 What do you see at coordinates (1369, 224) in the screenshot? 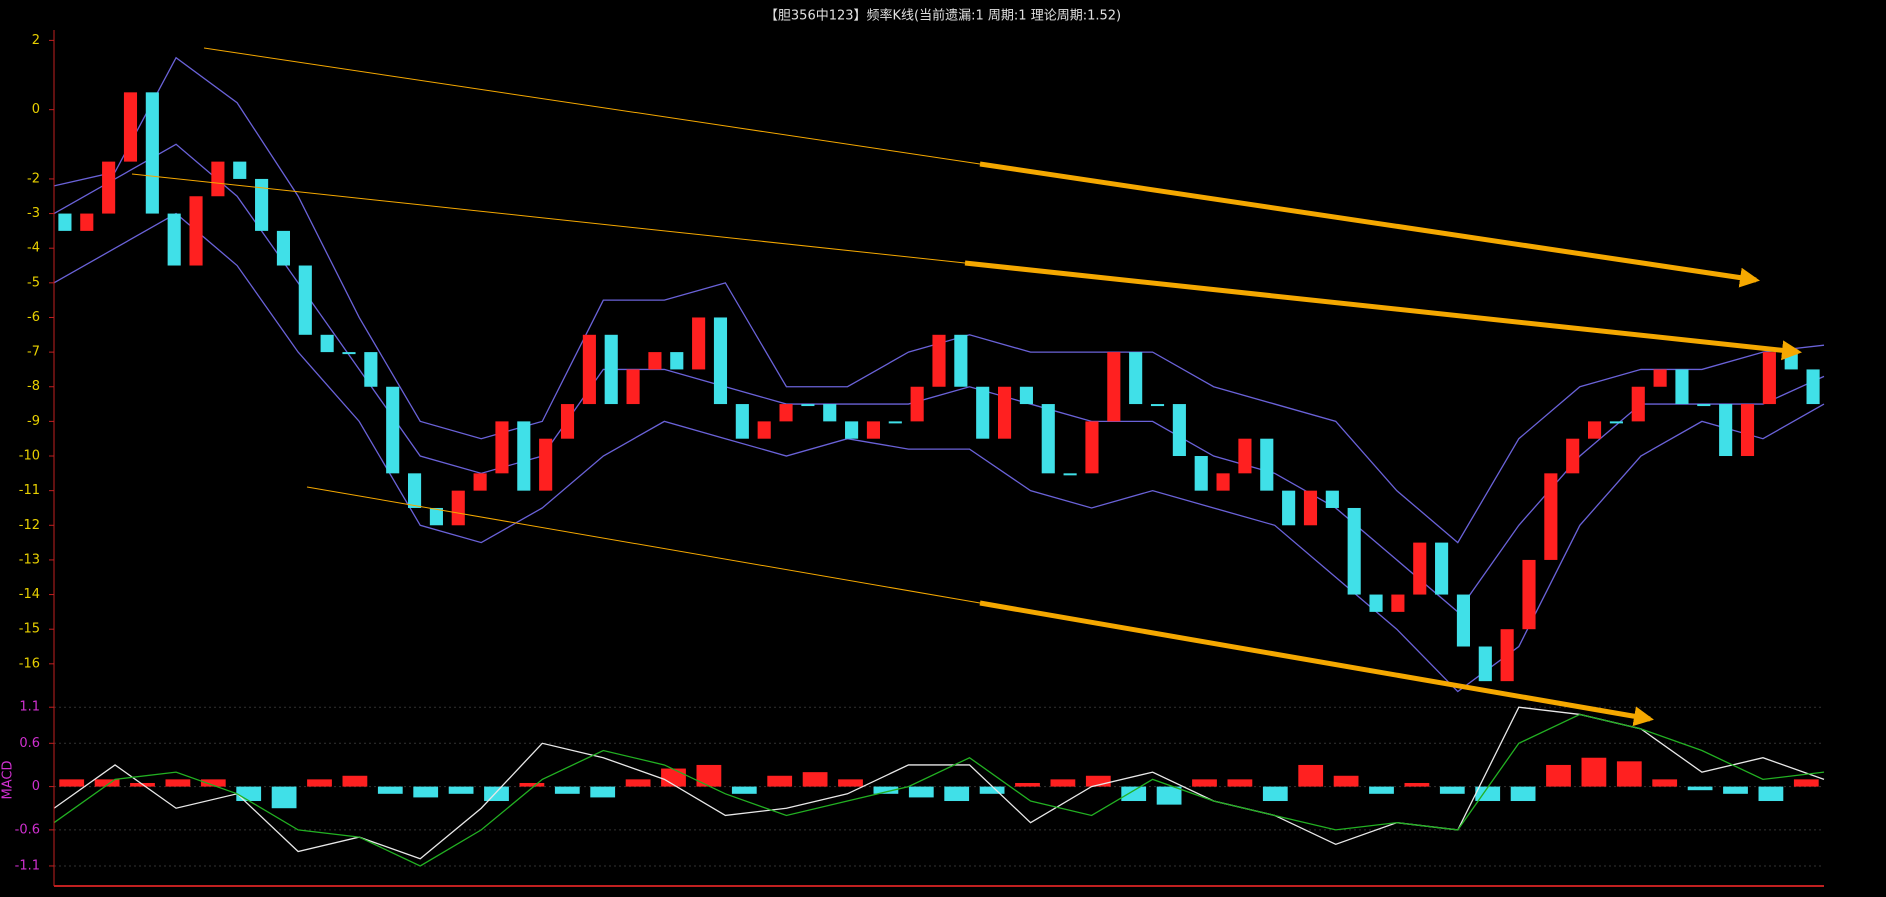
I see `trend-arrow` at bounding box center [1369, 224].